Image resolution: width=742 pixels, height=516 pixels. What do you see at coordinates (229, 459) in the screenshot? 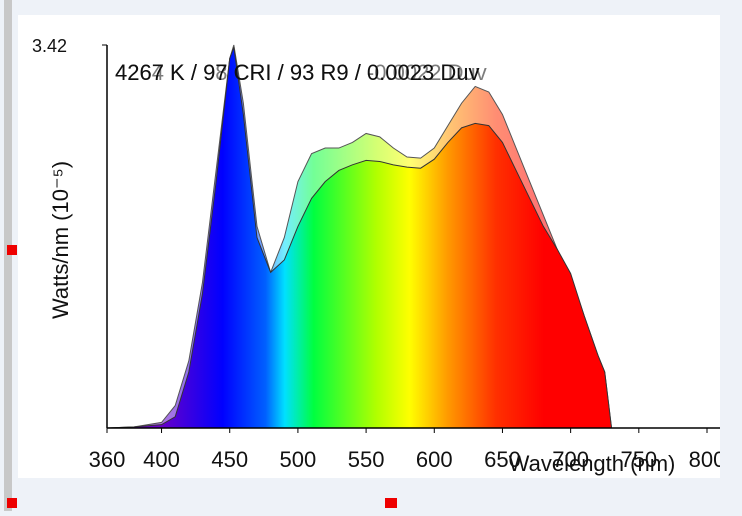
I see `x-tick-label: 450` at bounding box center [229, 459].